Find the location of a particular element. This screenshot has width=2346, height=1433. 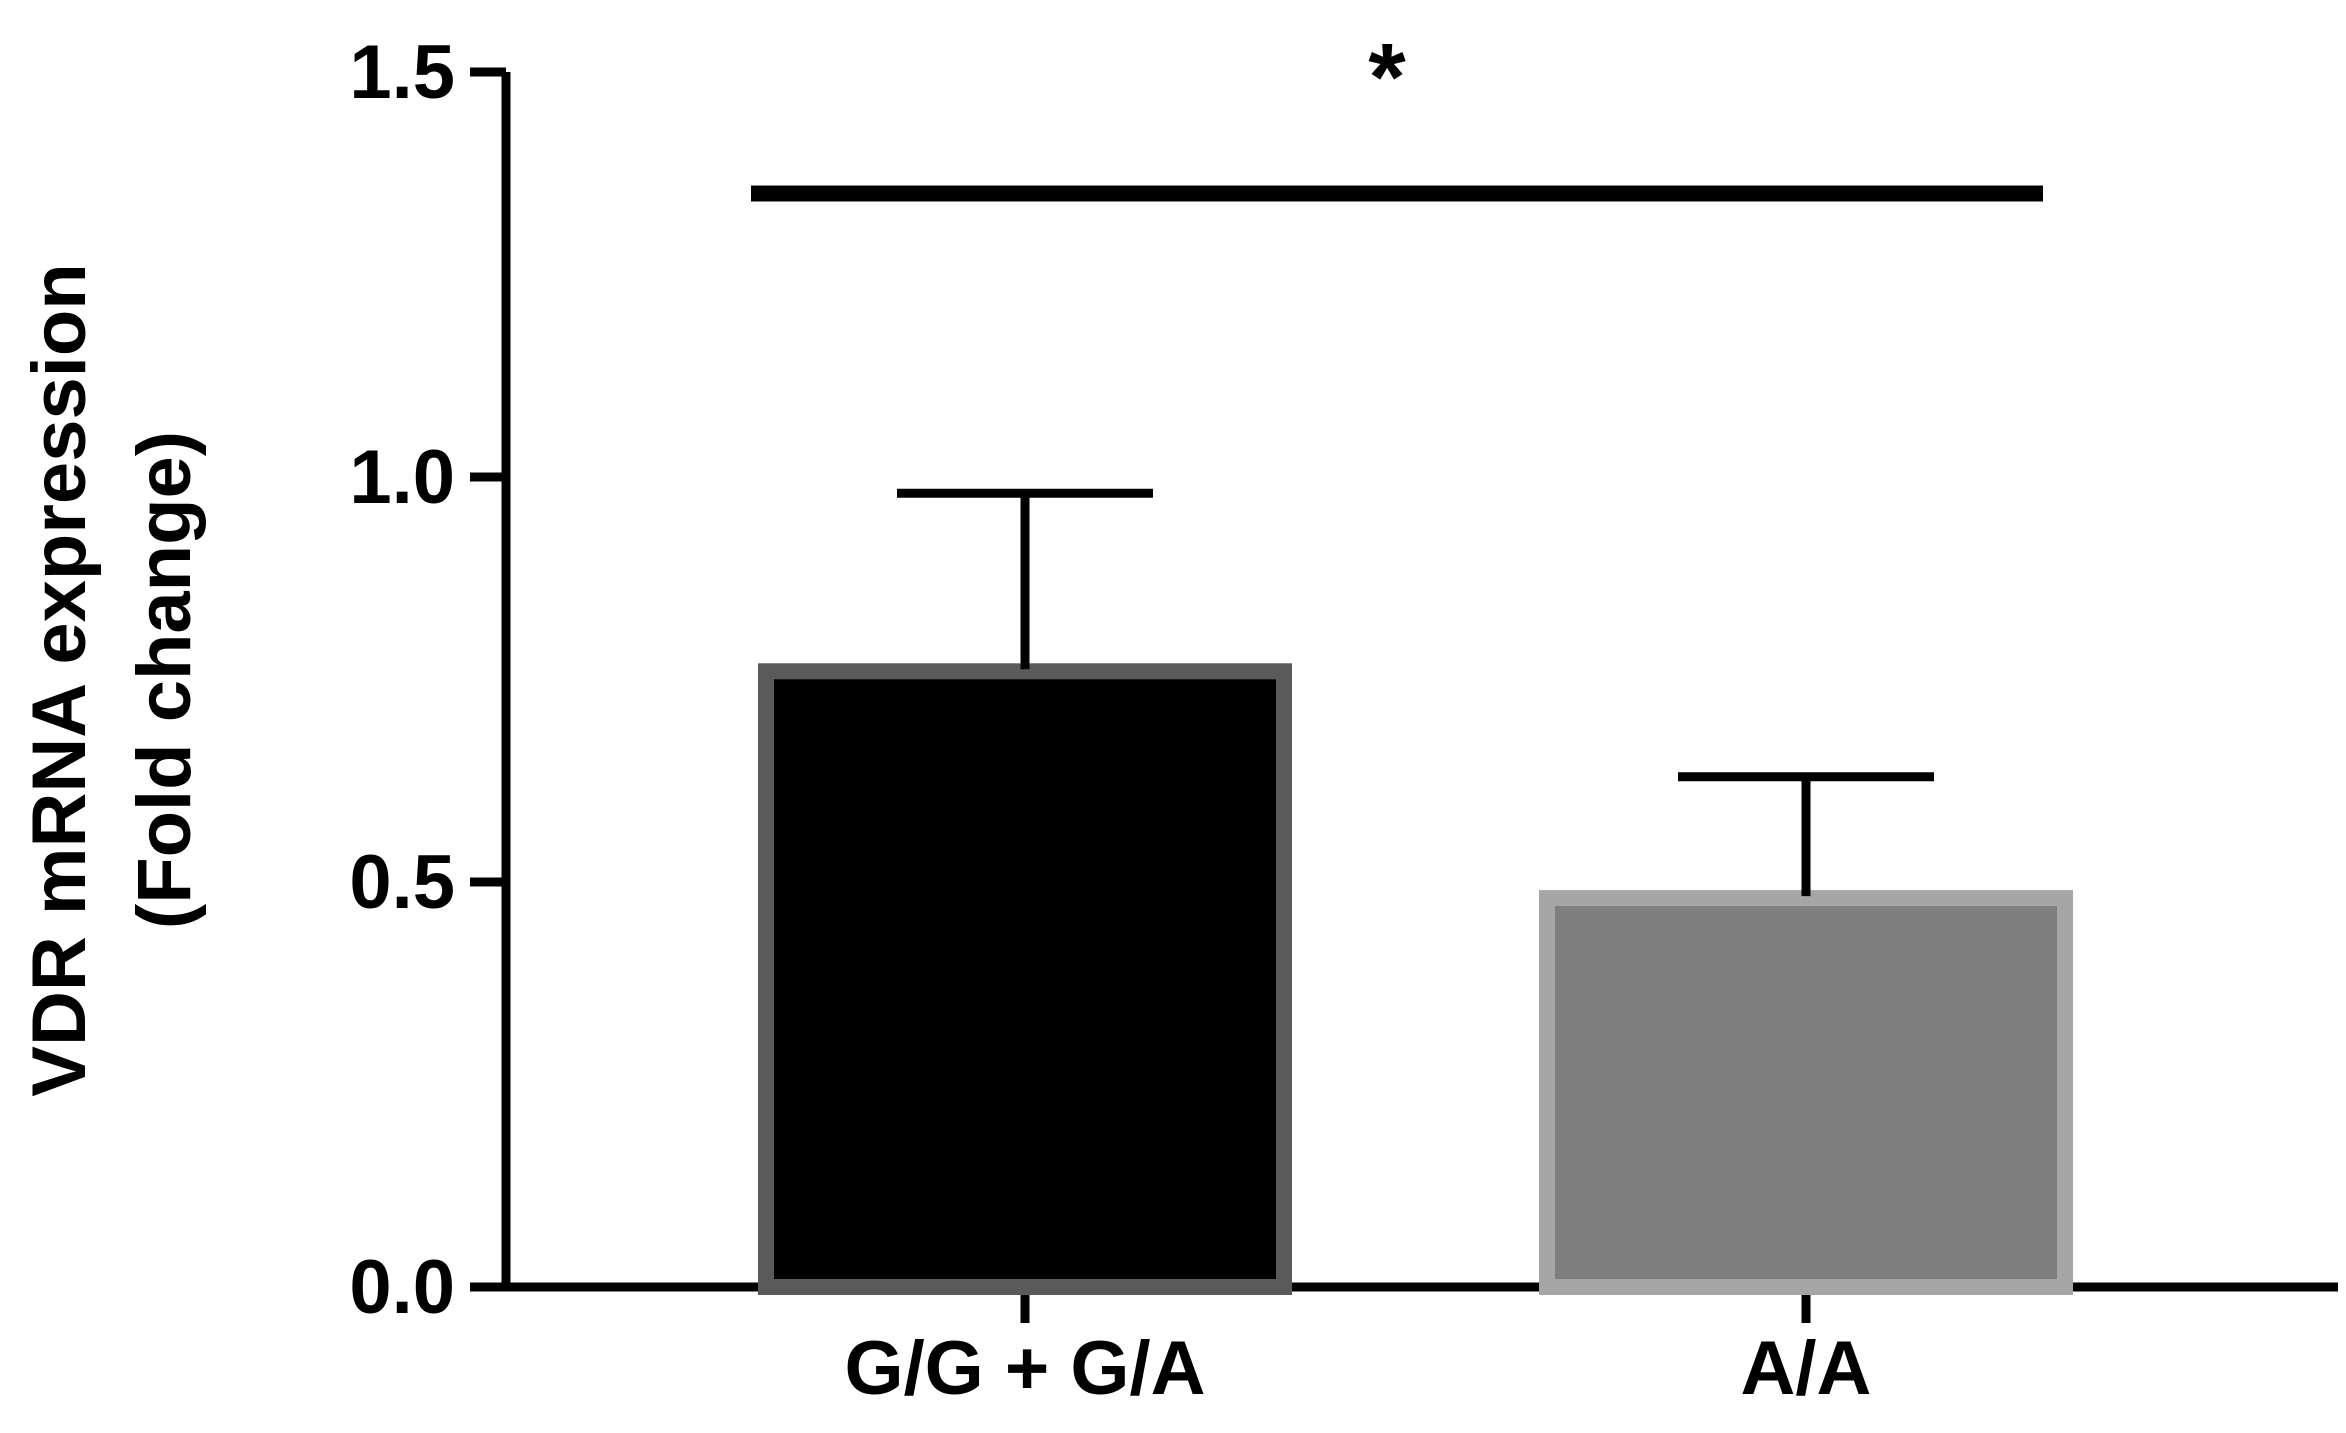

y-tick-label: 0.0 is located at coordinates (402, 1287).